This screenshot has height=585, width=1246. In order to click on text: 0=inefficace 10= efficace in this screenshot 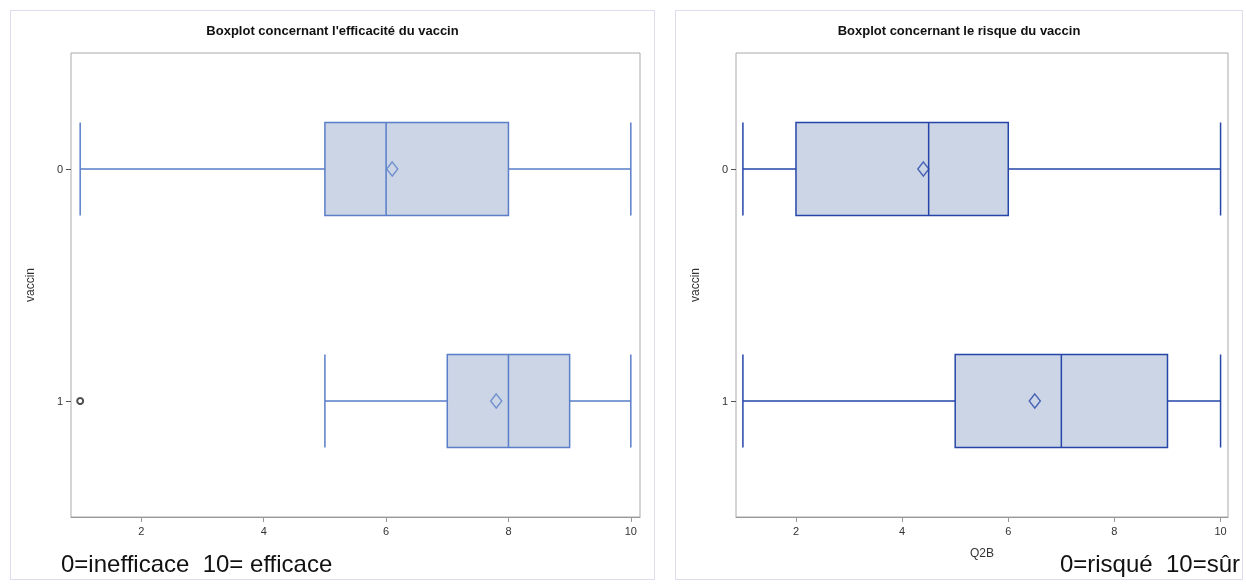, I will do `click(197, 563)`.